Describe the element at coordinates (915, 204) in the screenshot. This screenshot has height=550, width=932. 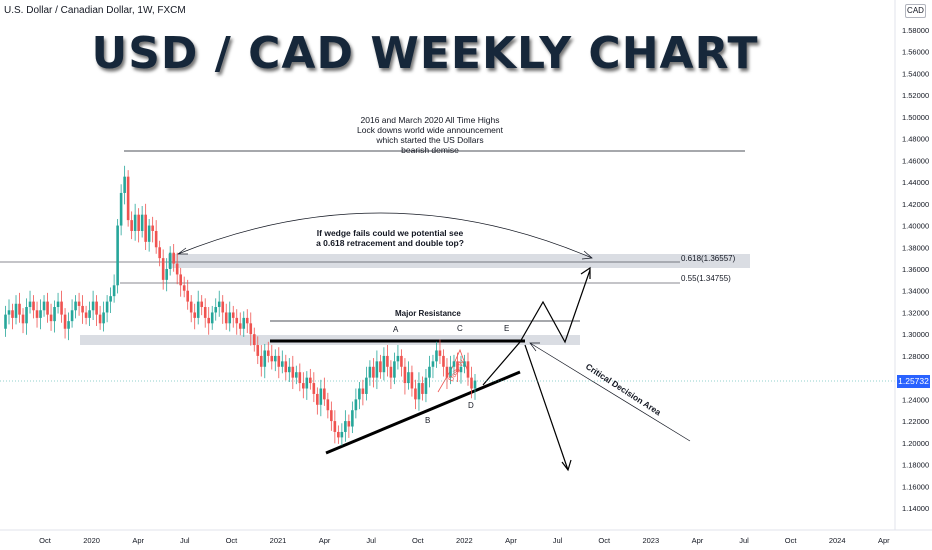
I see `price-tick-label: 1.42000` at that location.